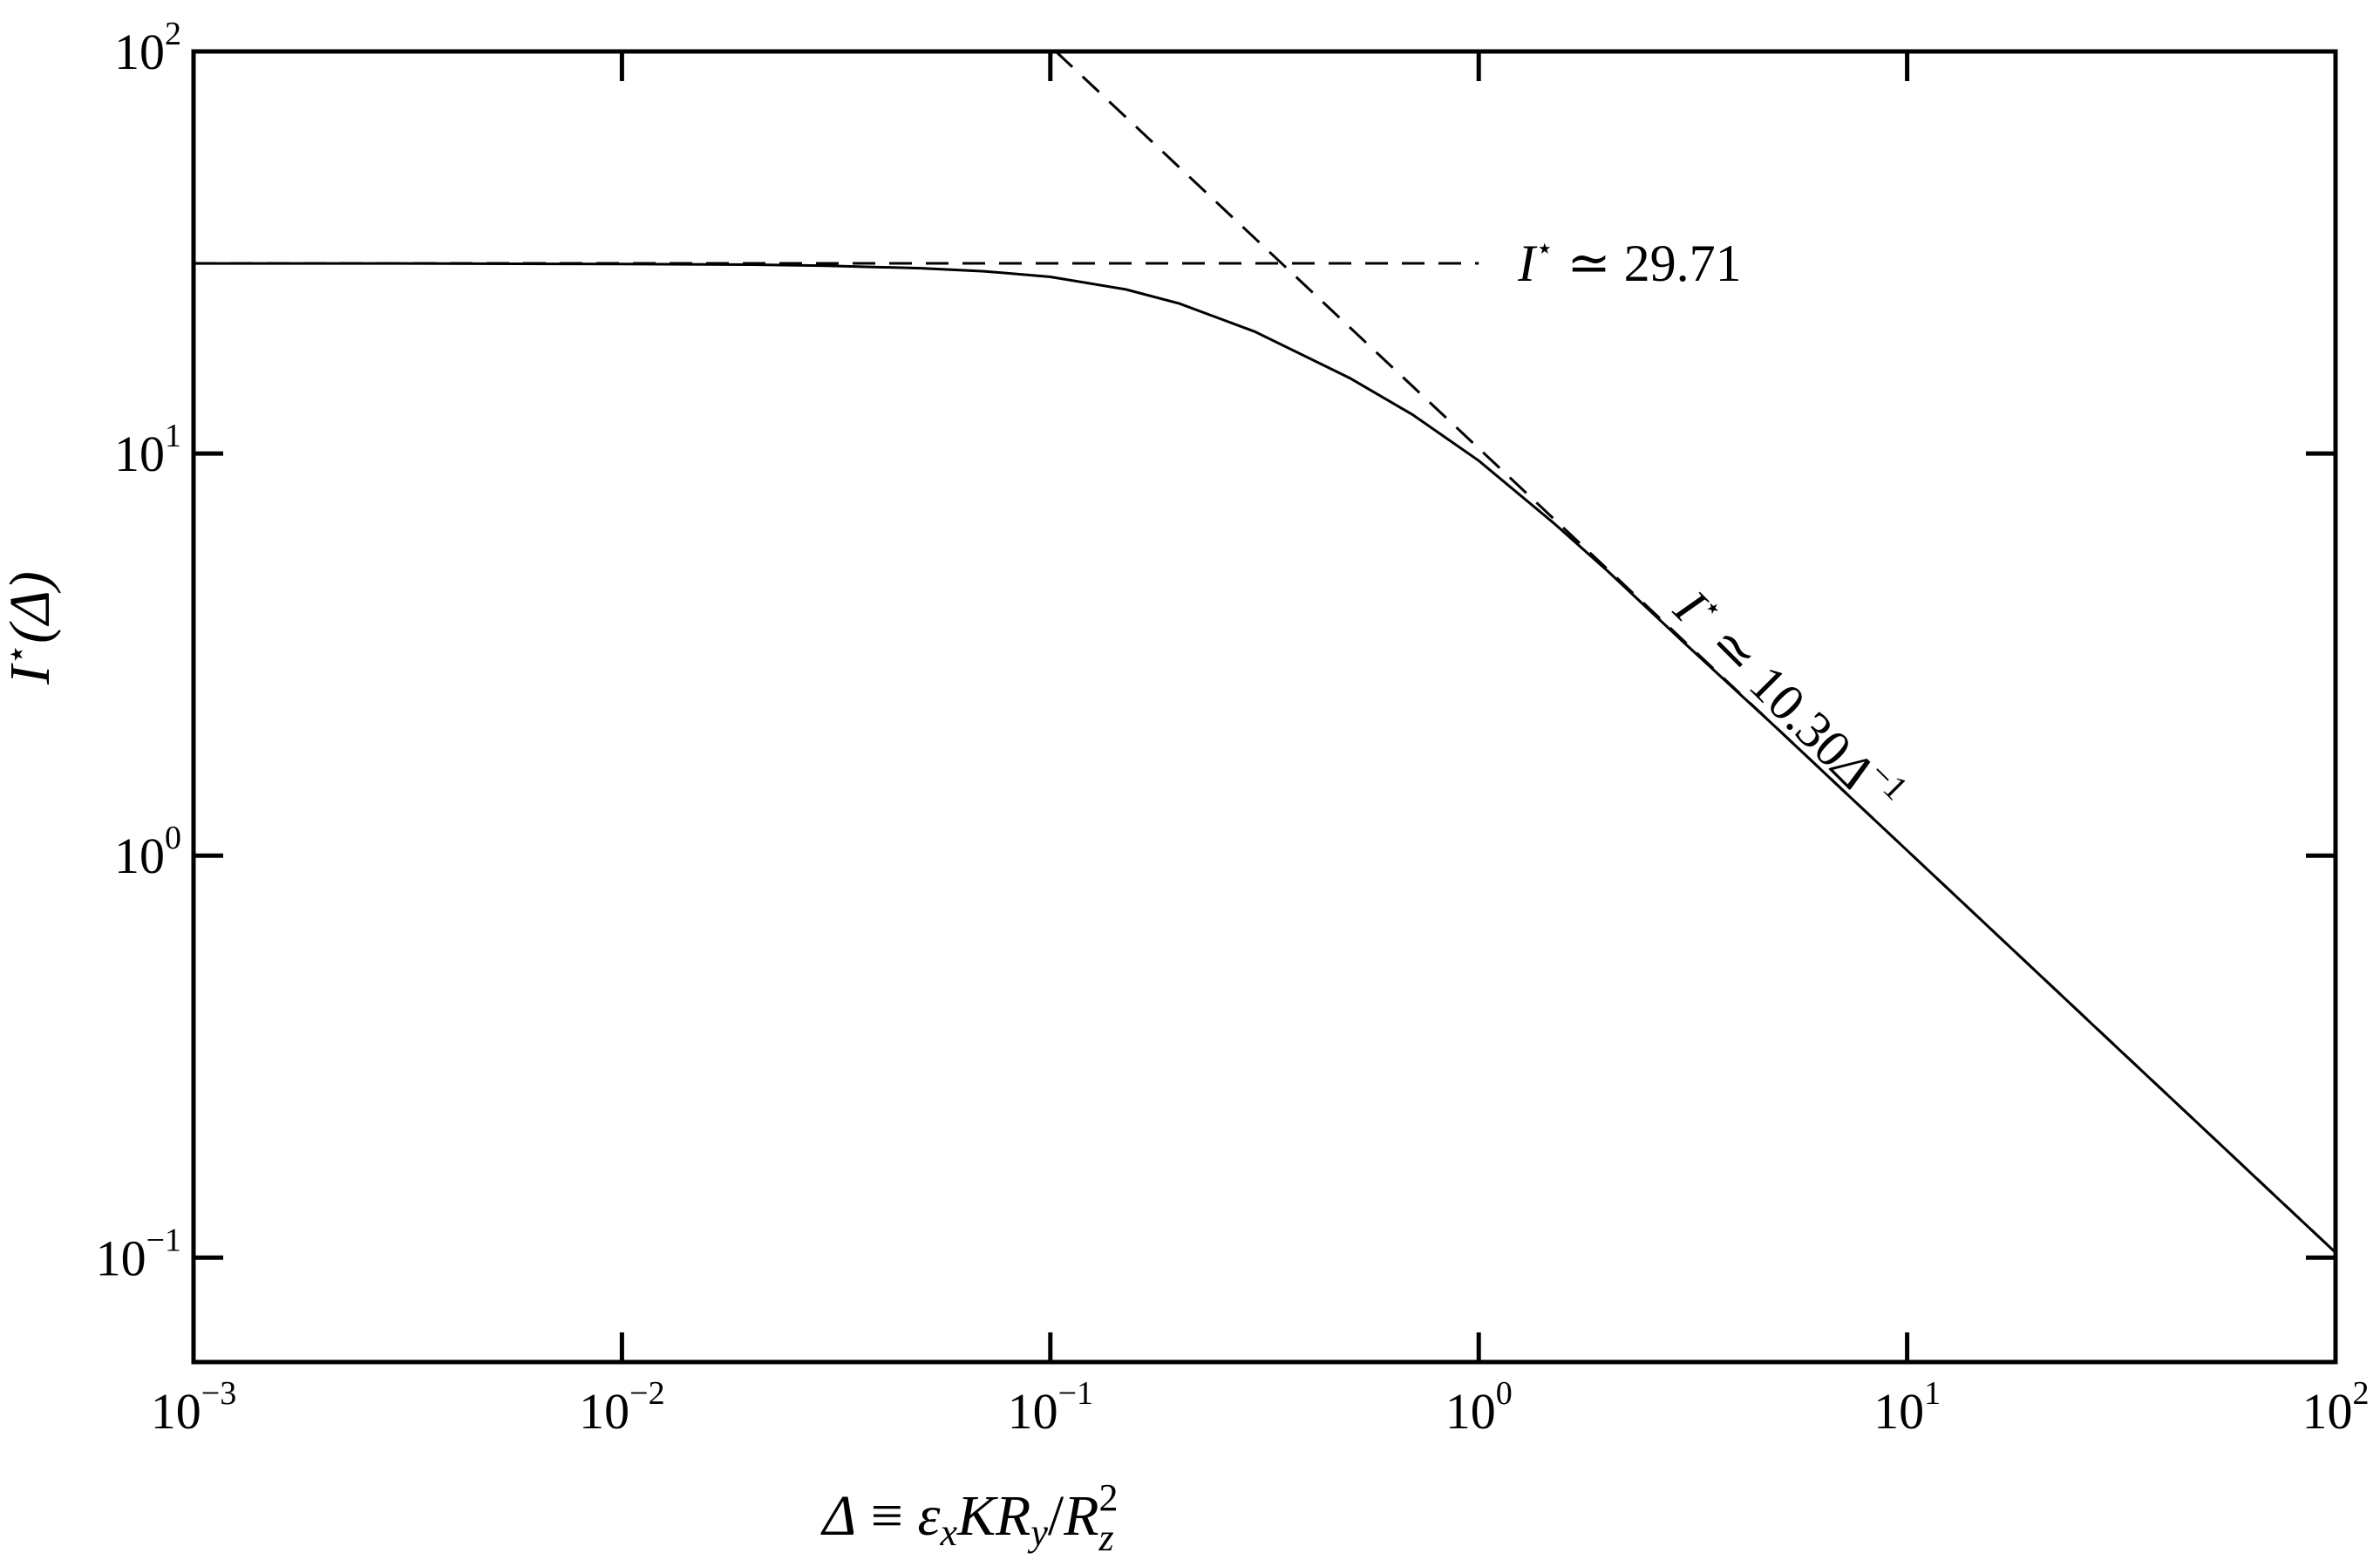 The image size is (2380, 1560). Describe the element at coordinates (138, 1254) in the screenshot. I see `y-tick-label: 10⁻¹` at that location.